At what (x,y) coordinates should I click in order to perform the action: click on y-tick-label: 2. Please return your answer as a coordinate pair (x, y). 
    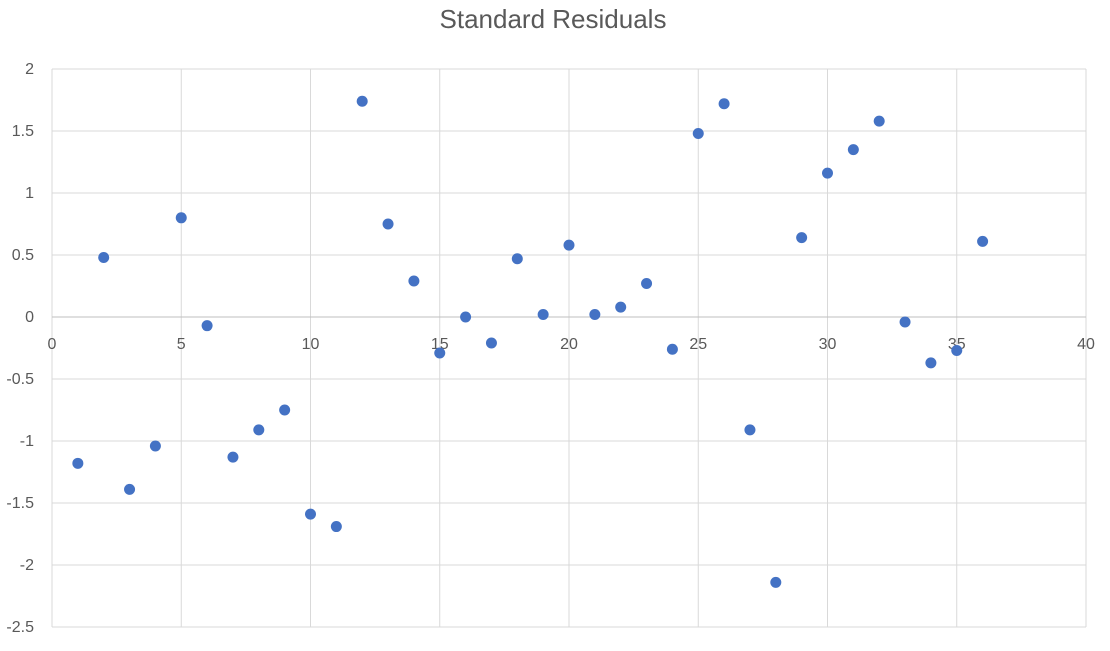
    Looking at the image, I should click on (29, 69).